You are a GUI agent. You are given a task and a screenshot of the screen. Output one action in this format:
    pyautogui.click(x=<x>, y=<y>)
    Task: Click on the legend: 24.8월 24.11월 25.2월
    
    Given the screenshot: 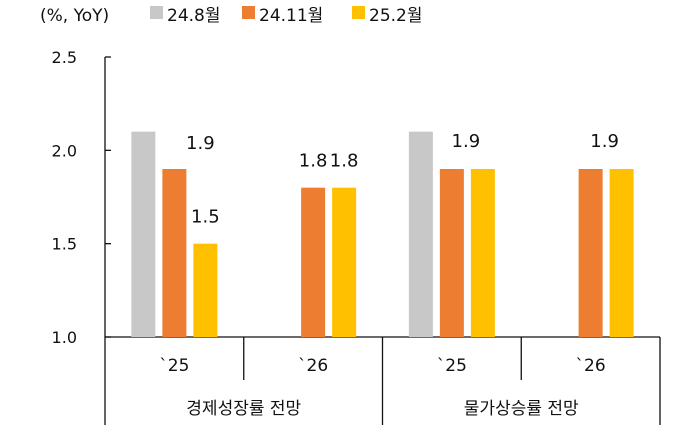 What is the action you would take?
    pyautogui.click(x=286, y=16)
    